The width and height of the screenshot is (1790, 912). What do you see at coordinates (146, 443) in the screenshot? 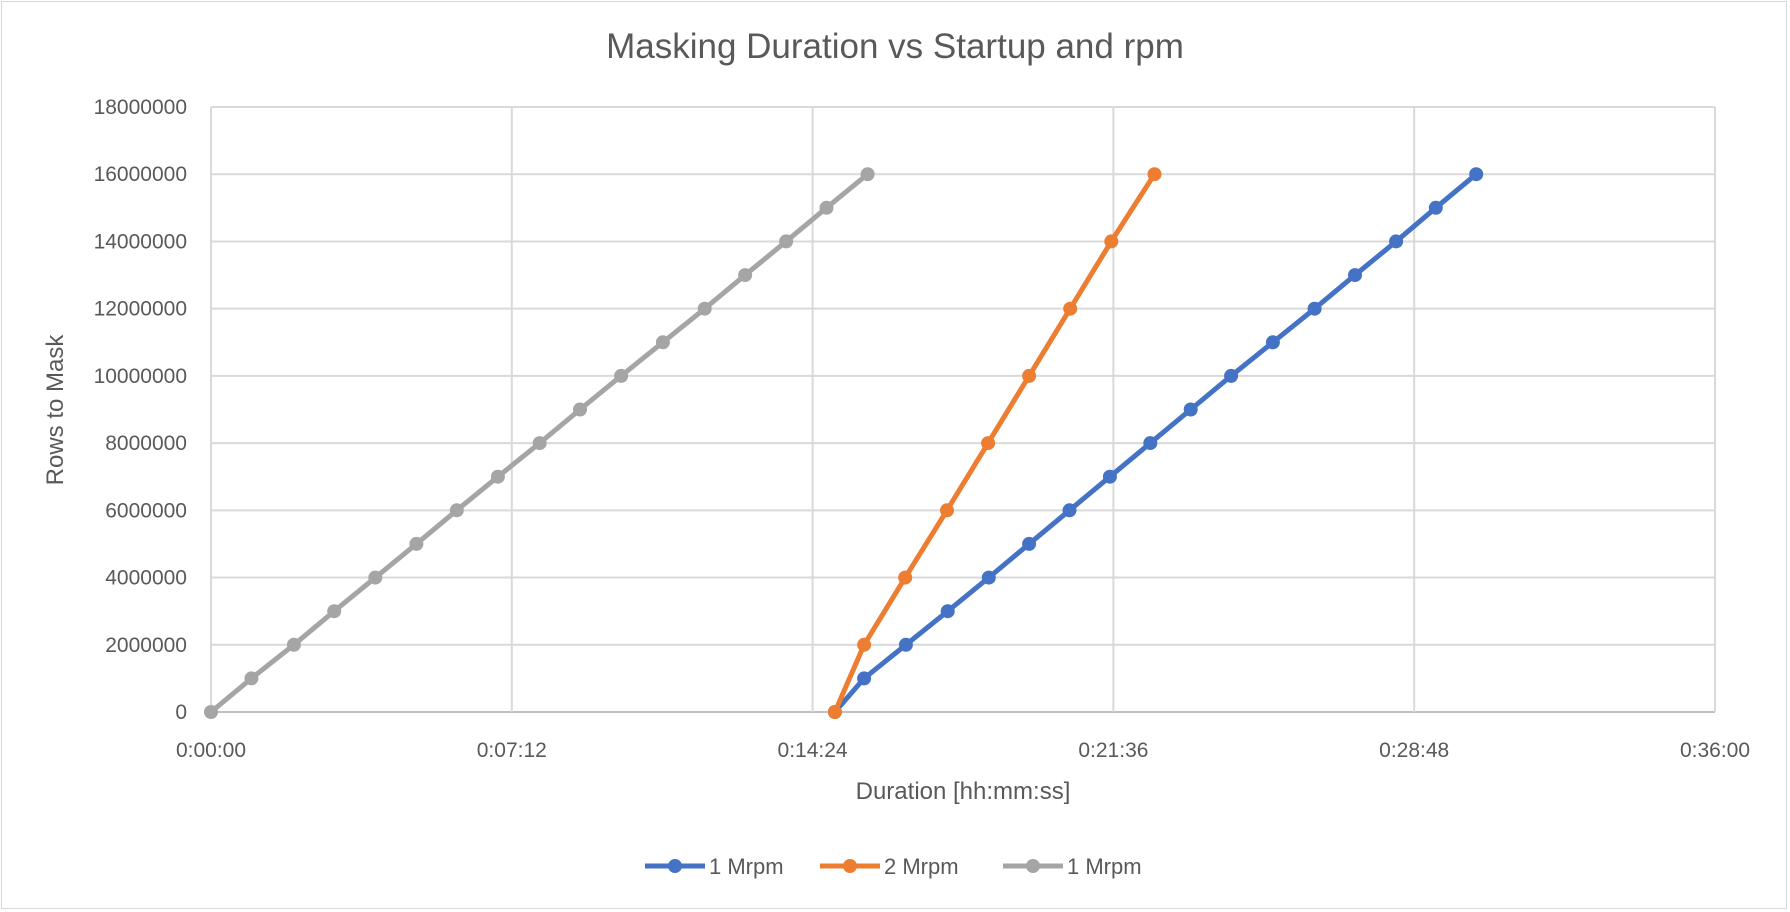
I see `y-tick-label: 8000000` at bounding box center [146, 443].